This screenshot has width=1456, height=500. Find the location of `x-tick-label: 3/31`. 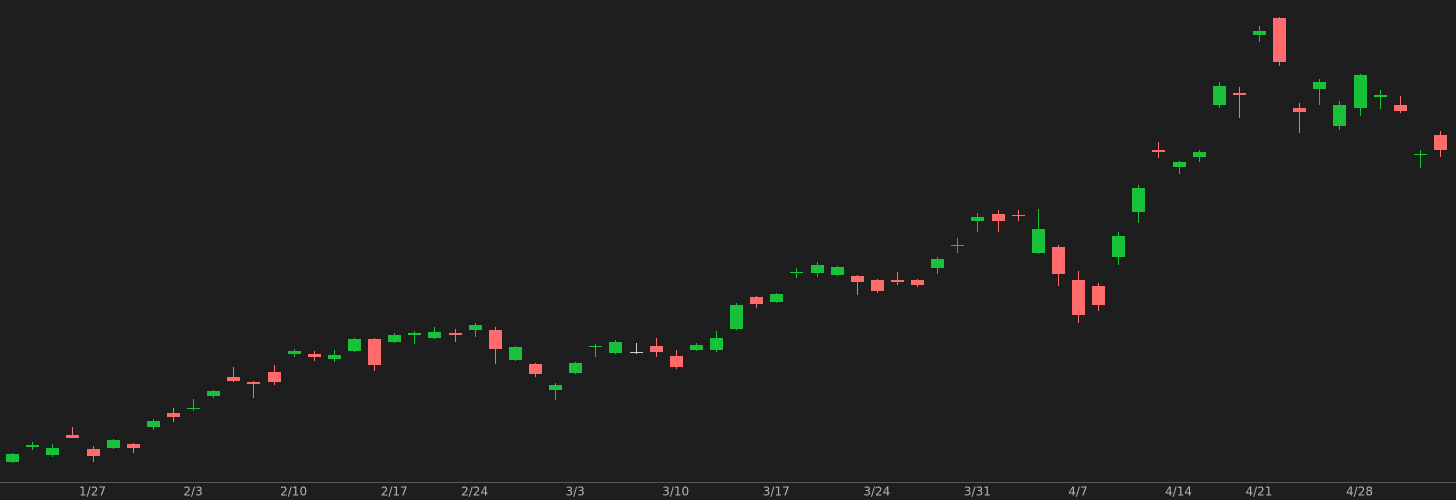

x-tick-label: 3/31 is located at coordinates (977, 492).